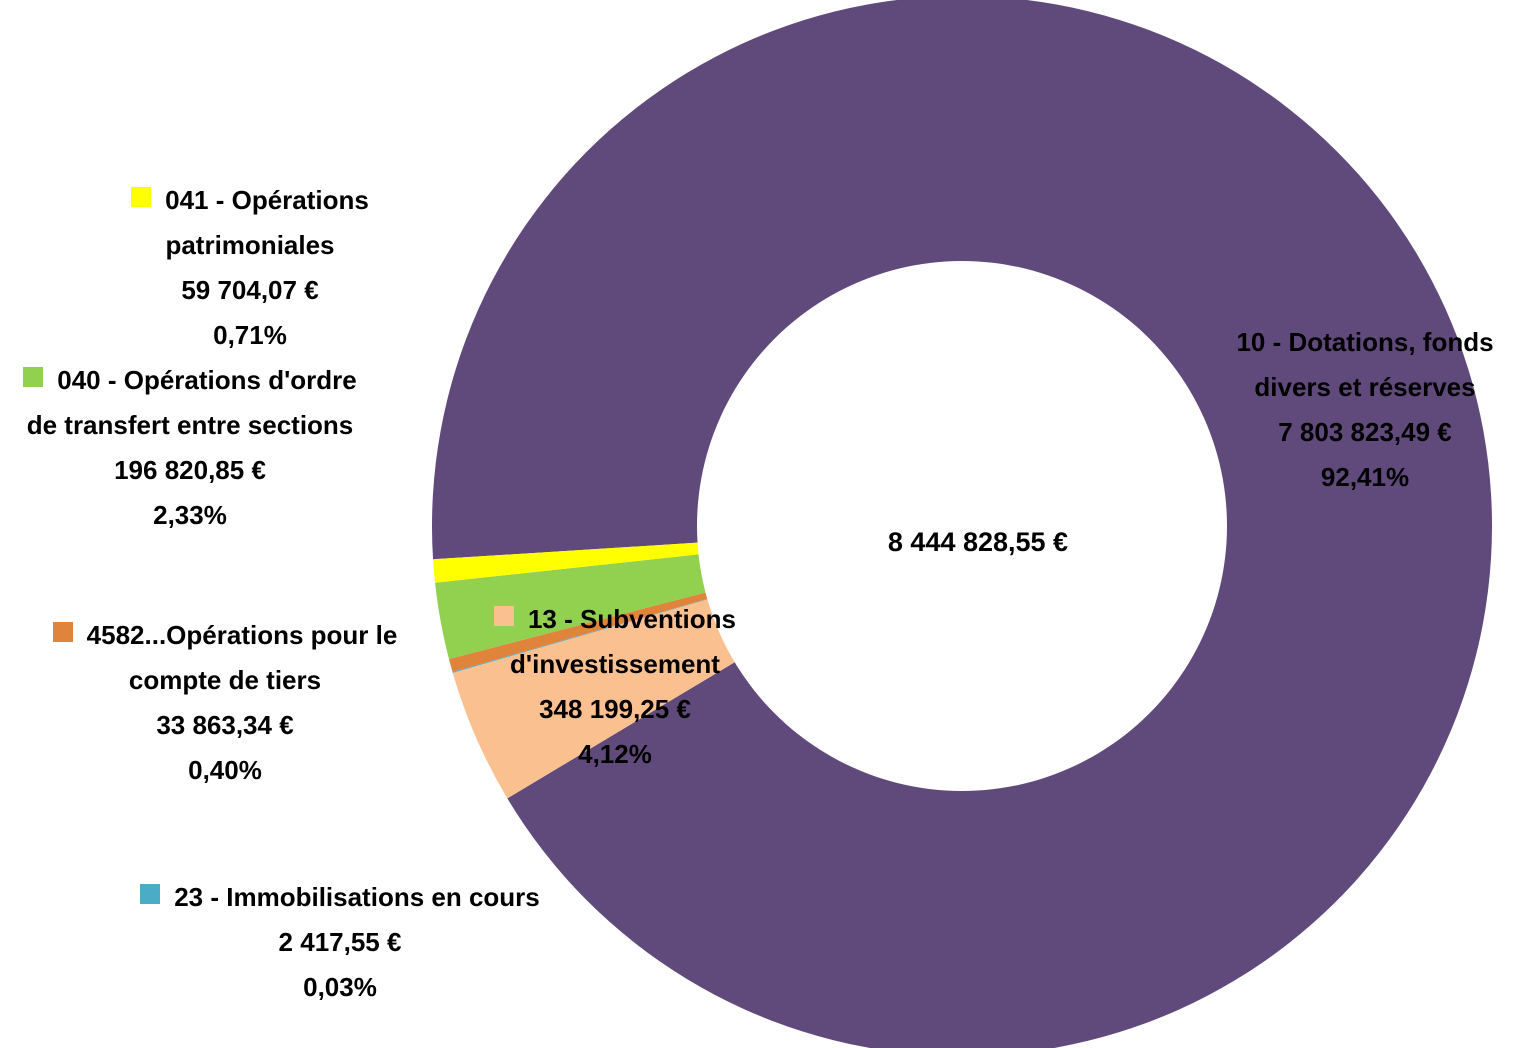 This screenshot has width=1535, height=1048. I want to click on category-label: 041 - Opérations patrimoniales, so click(267, 222).